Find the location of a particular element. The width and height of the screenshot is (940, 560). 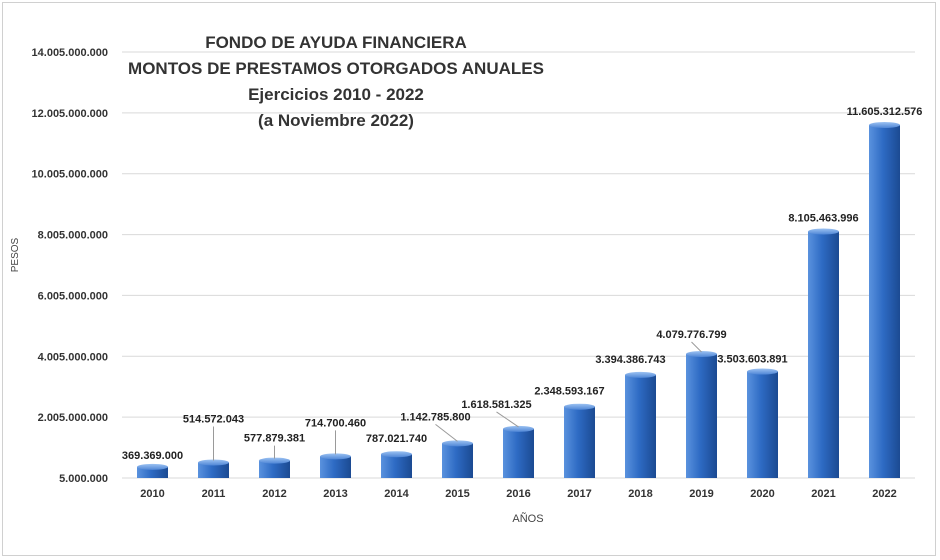

data-label-2015: 1.142.785.800 is located at coordinates (435, 417).